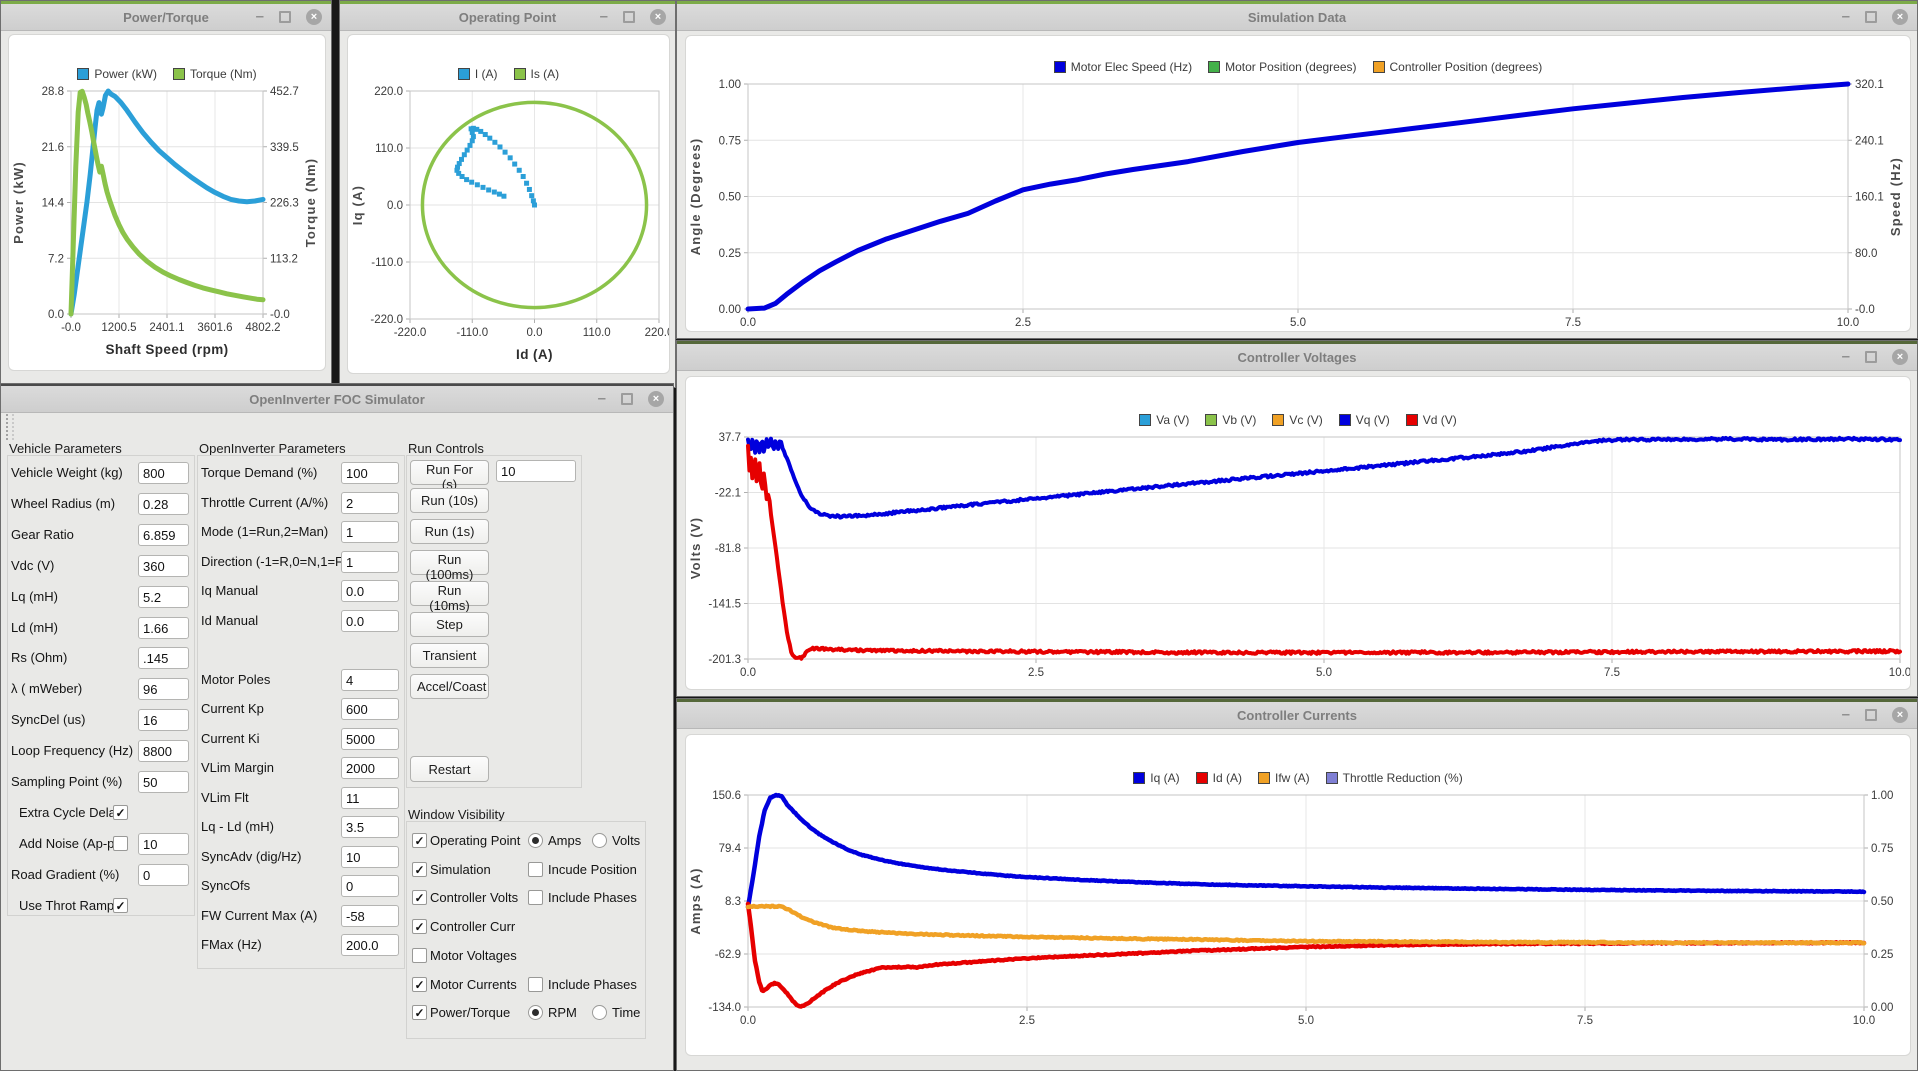 This screenshot has width=1918, height=1071. What do you see at coordinates (449, 531) in the screenshot?
I see `run-1s-button: Run (1s)` at bounding box center [449, 531].